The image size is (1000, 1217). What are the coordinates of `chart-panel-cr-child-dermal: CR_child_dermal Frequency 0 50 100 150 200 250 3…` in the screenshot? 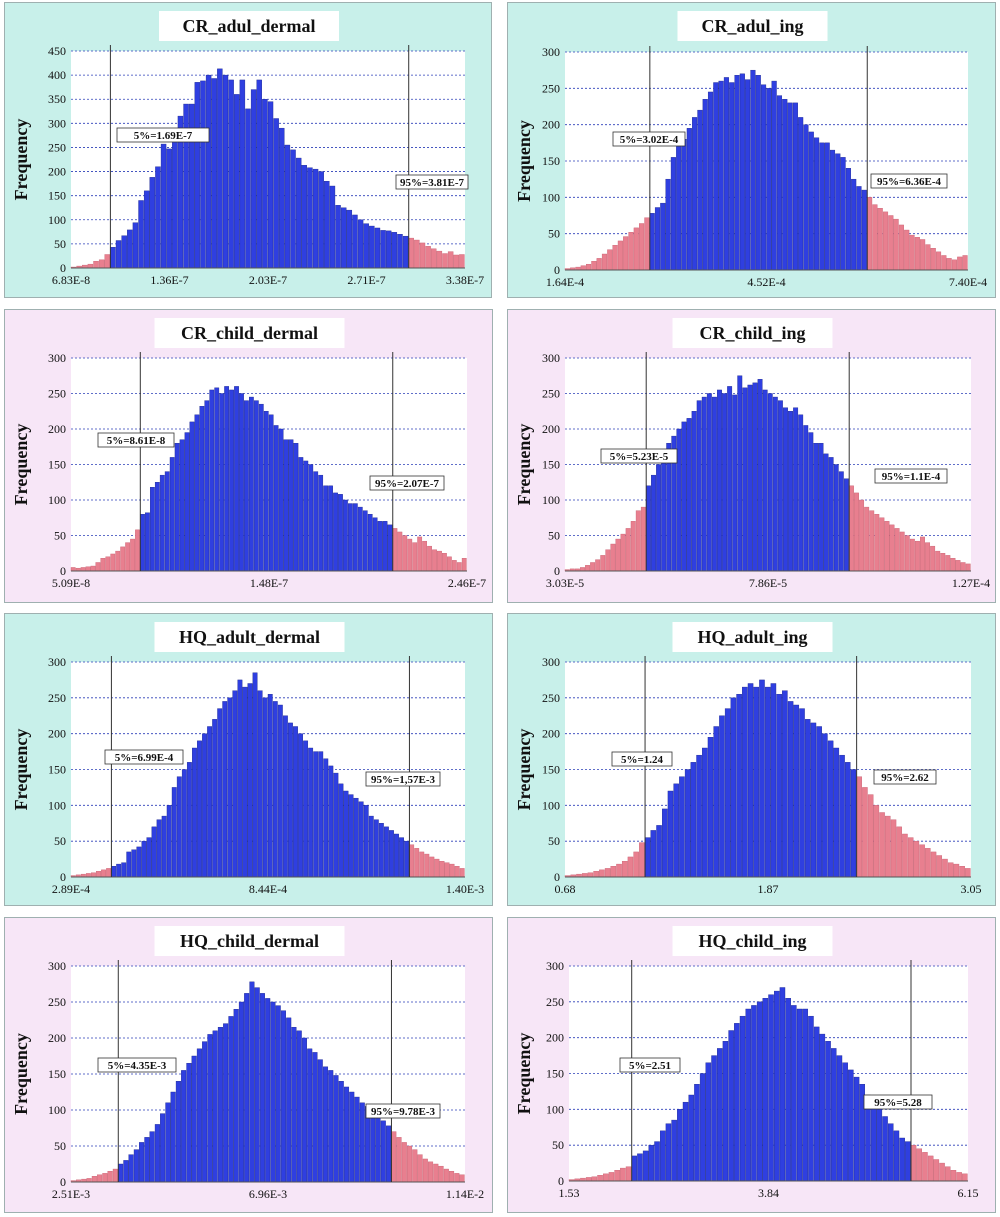 It's located at (248, 456).